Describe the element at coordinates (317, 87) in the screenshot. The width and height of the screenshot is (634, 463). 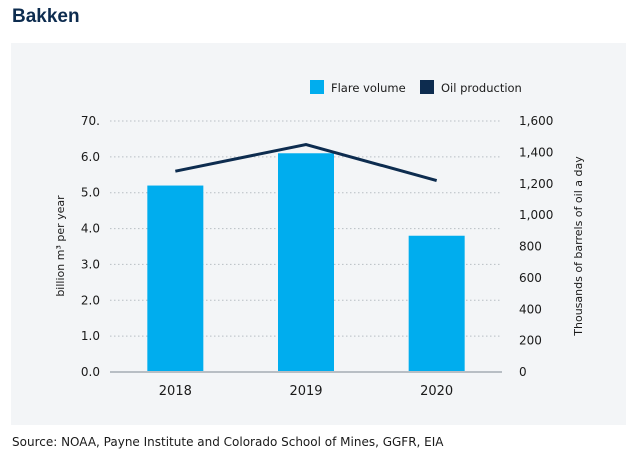
I see `legend-swatch-flare-volume` at that location.